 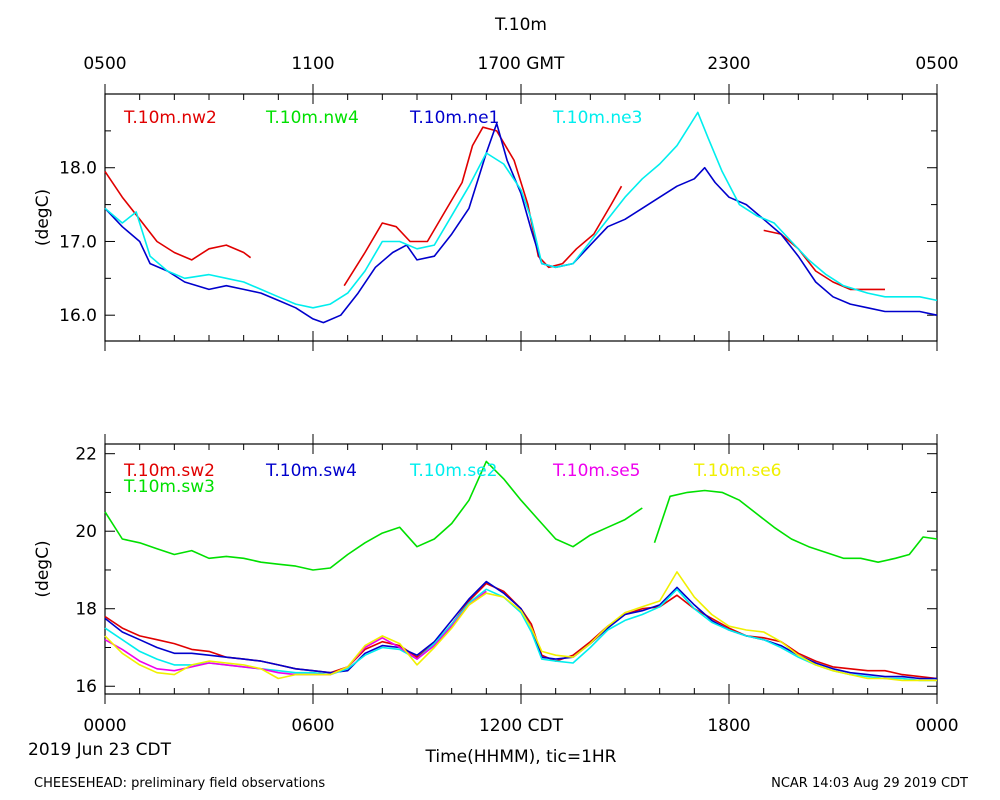 I want to click on series-line-T.10m.sw2, so click(x=521, y=631).